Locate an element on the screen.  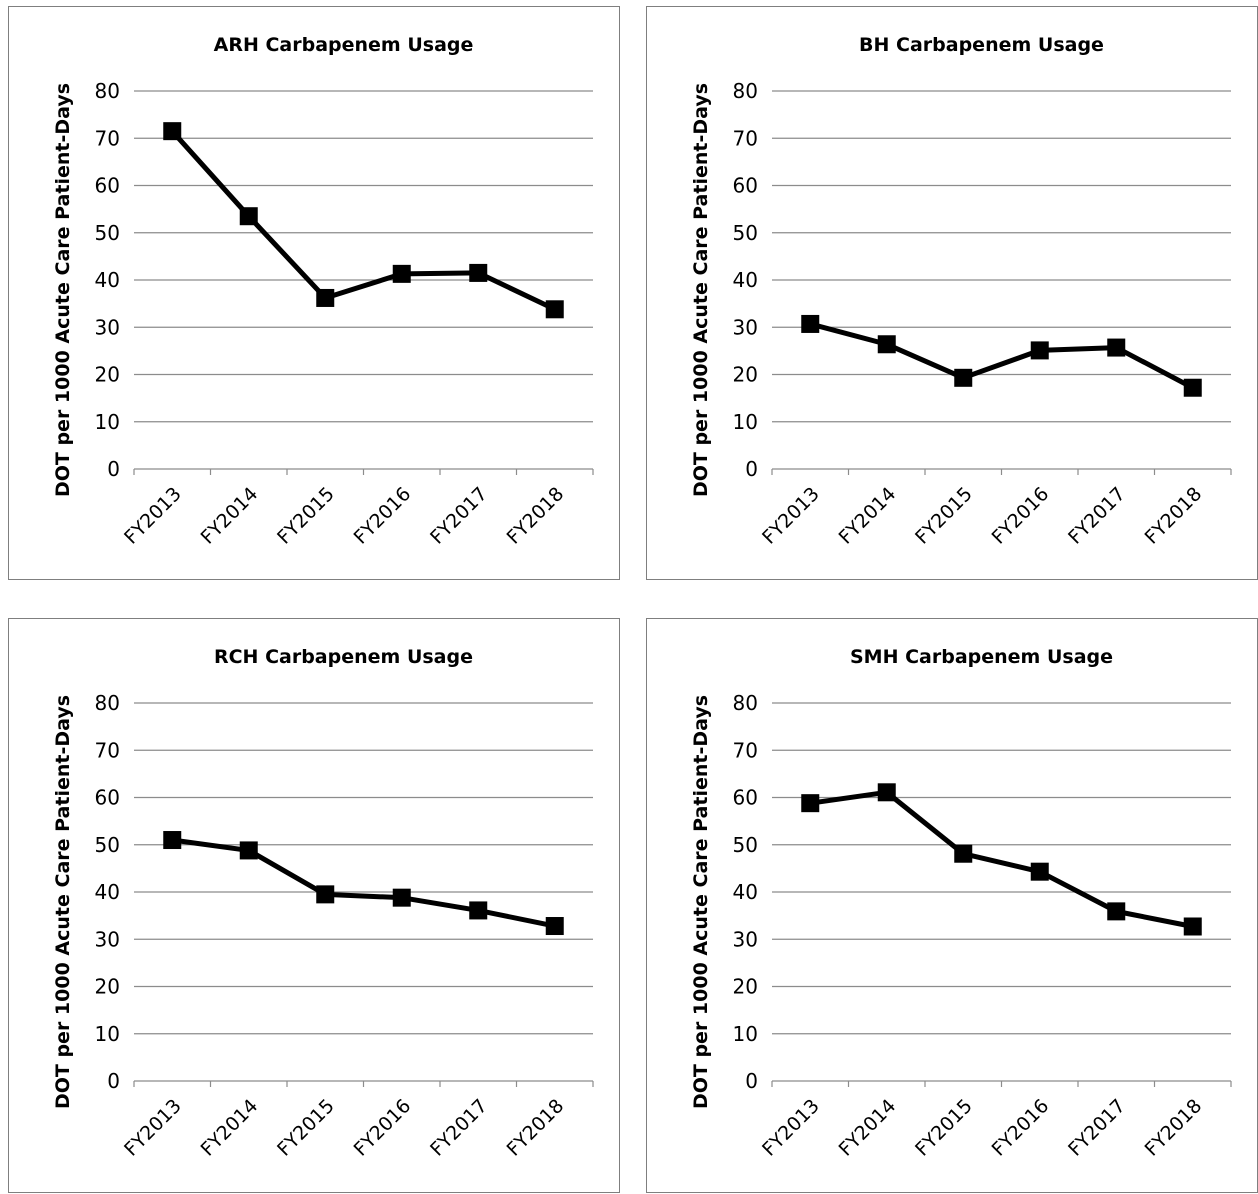
chart-title: BH Carbapenem Usage is located at coordinates (981, 45).